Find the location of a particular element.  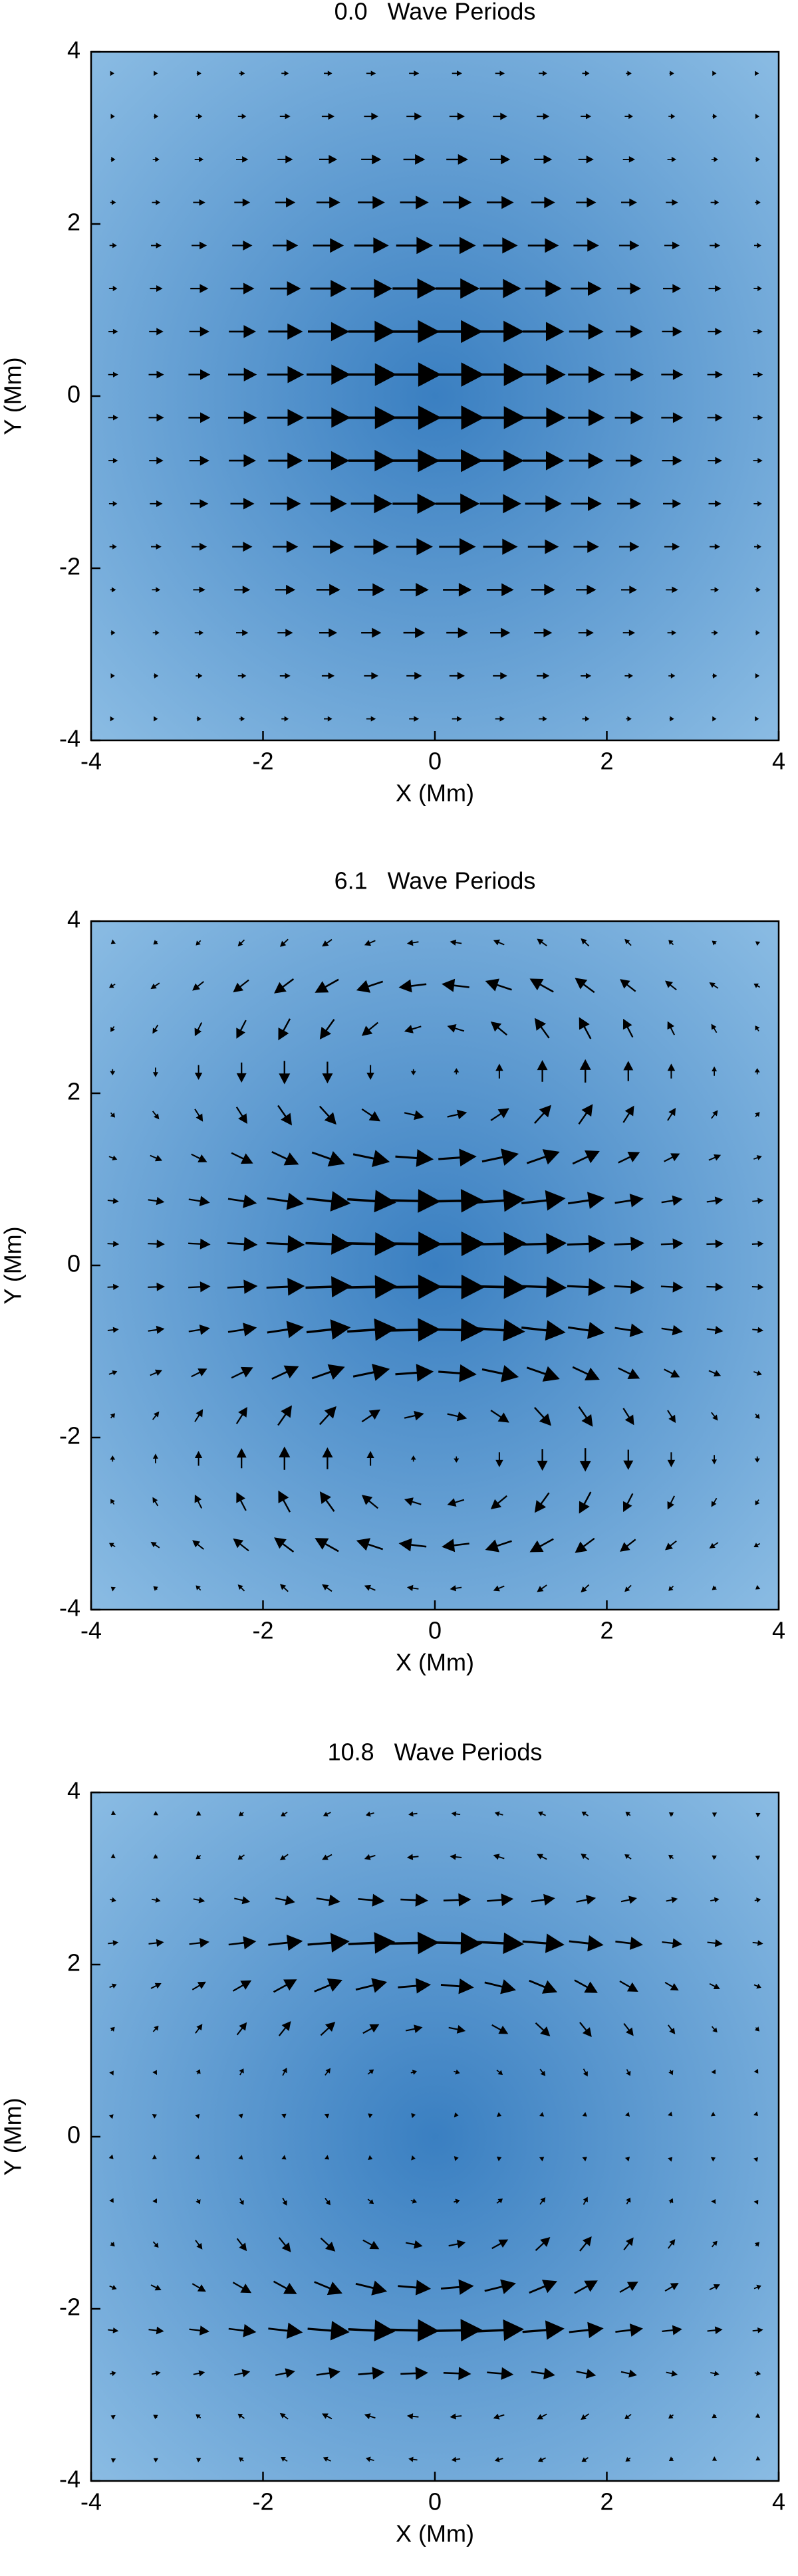

x-tick-label: 2 is located at coordinates (606, 2502).